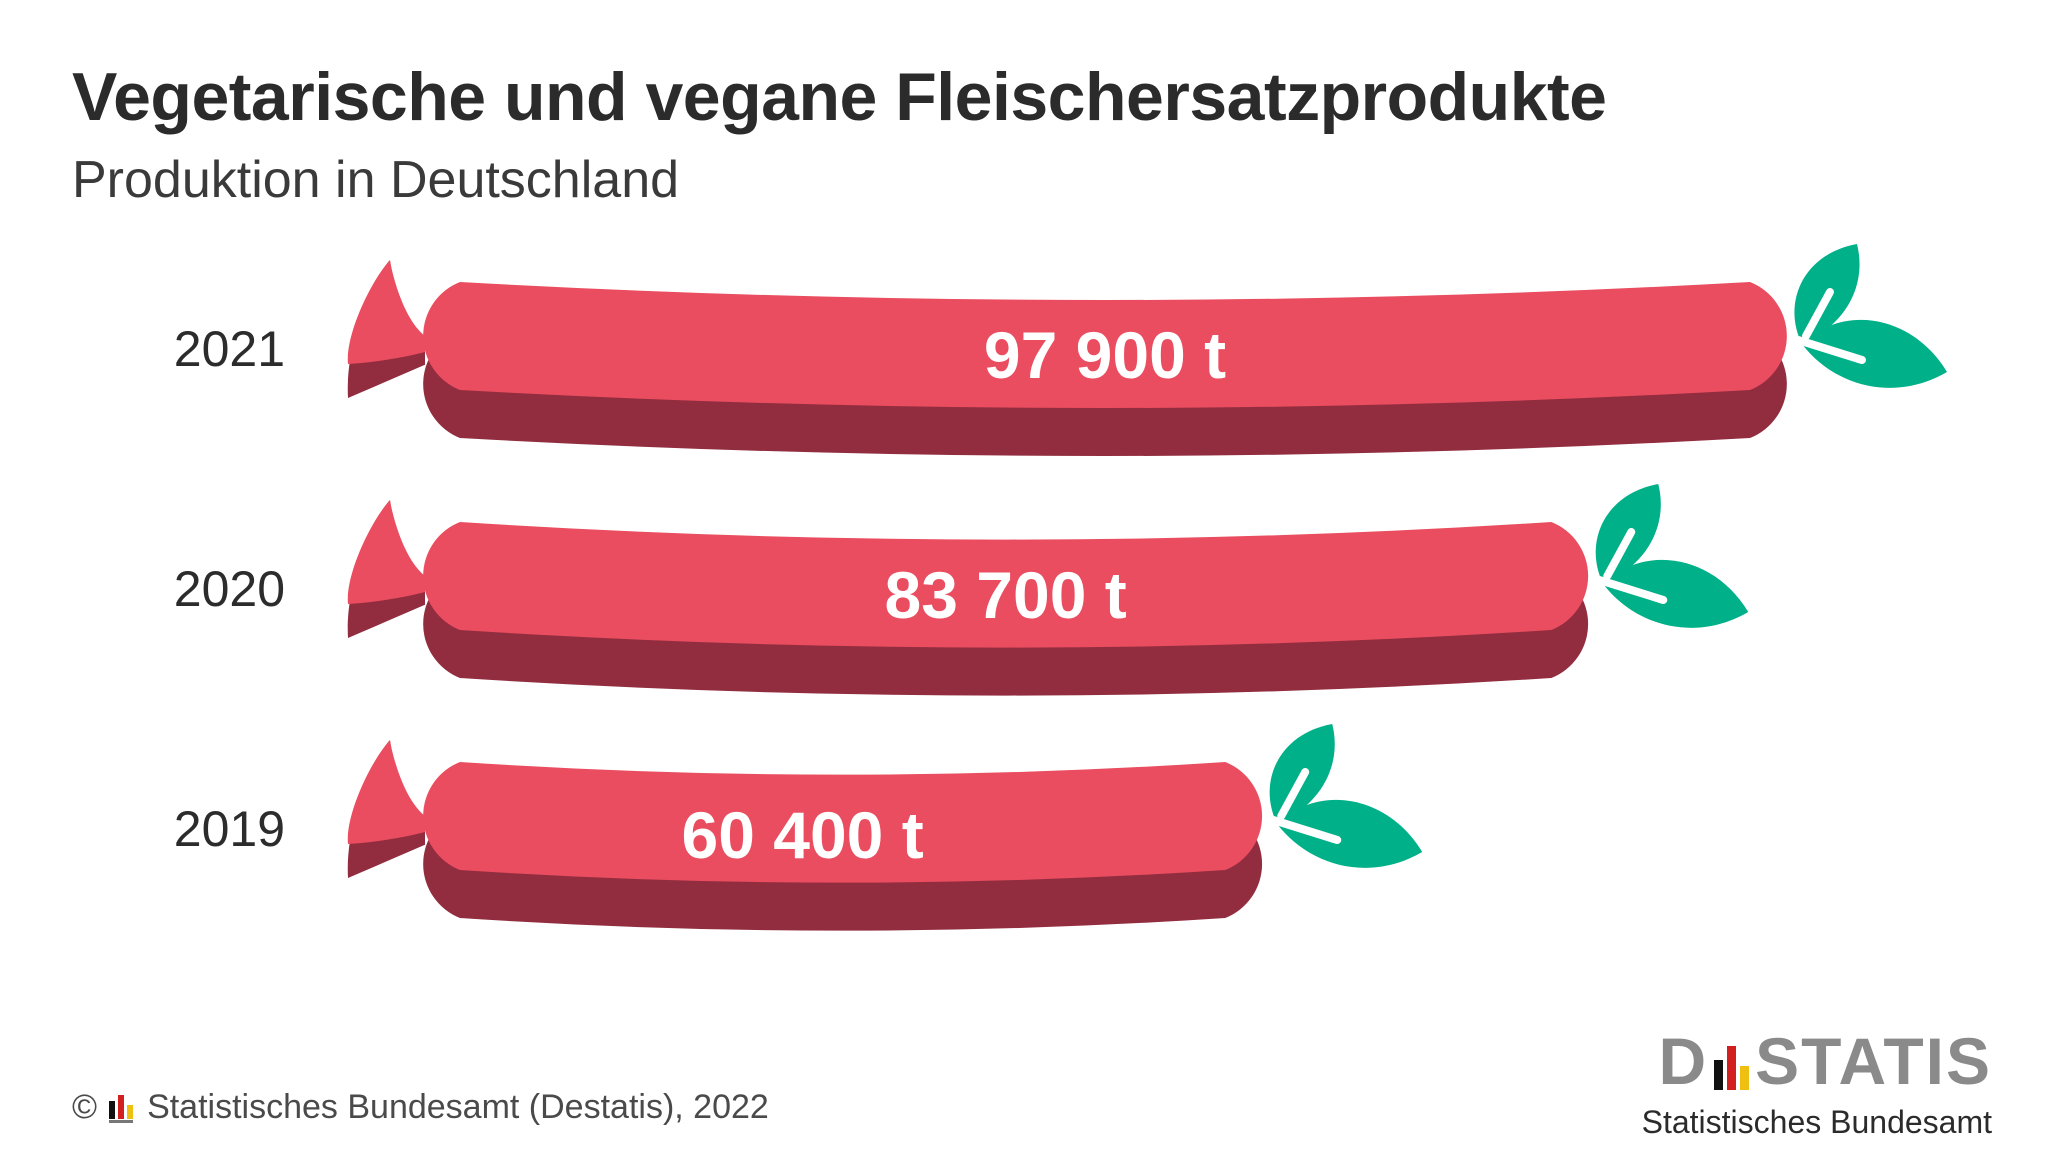 The image size is (2048, 1152). What do you see at coordinates (229, 829) in the screenshot?
I see `year-label-2019: 2019` at bounding box center [229, 829].